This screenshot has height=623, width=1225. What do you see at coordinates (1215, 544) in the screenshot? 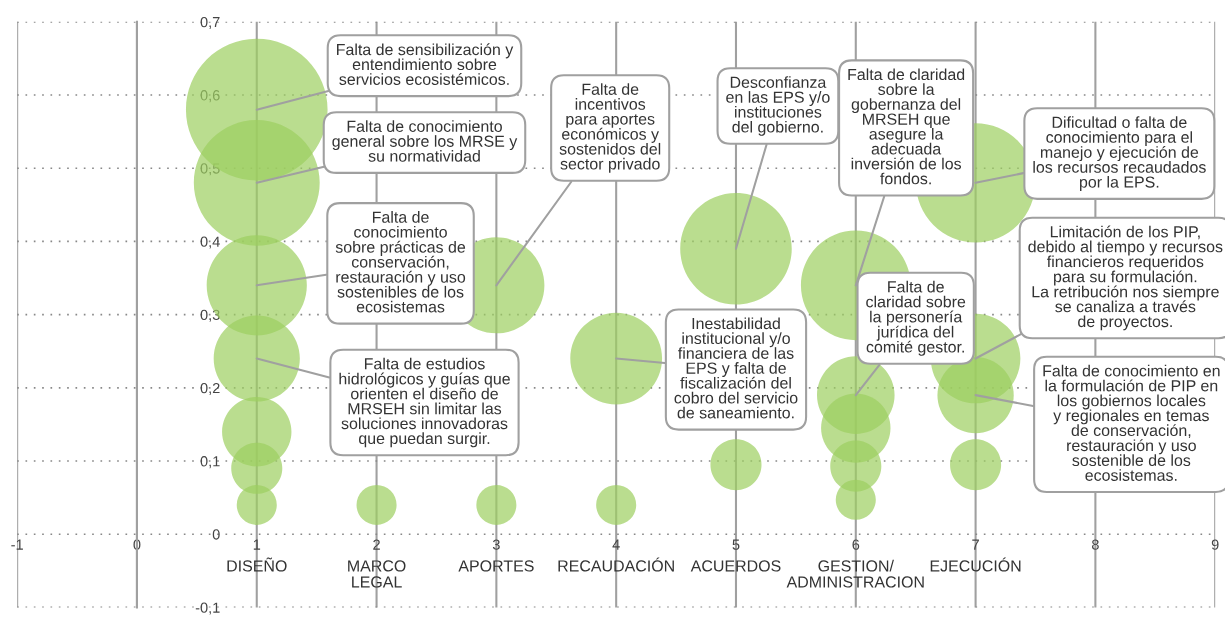
I see `x-tick-label: 9` at bounding box center [1215, 544].